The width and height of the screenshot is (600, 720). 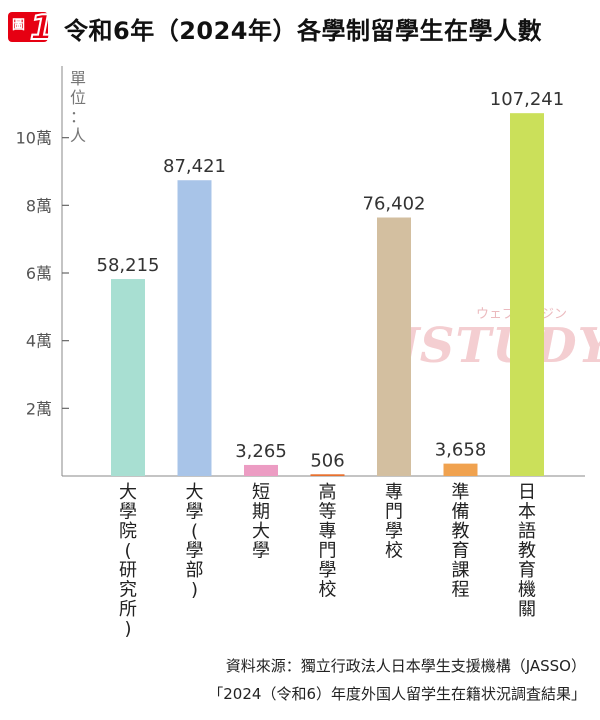 What do you see at coordinates (195, 541) in the screenshot?
I see `category-label: 大學(學部)` at bounding box center [195, 541].